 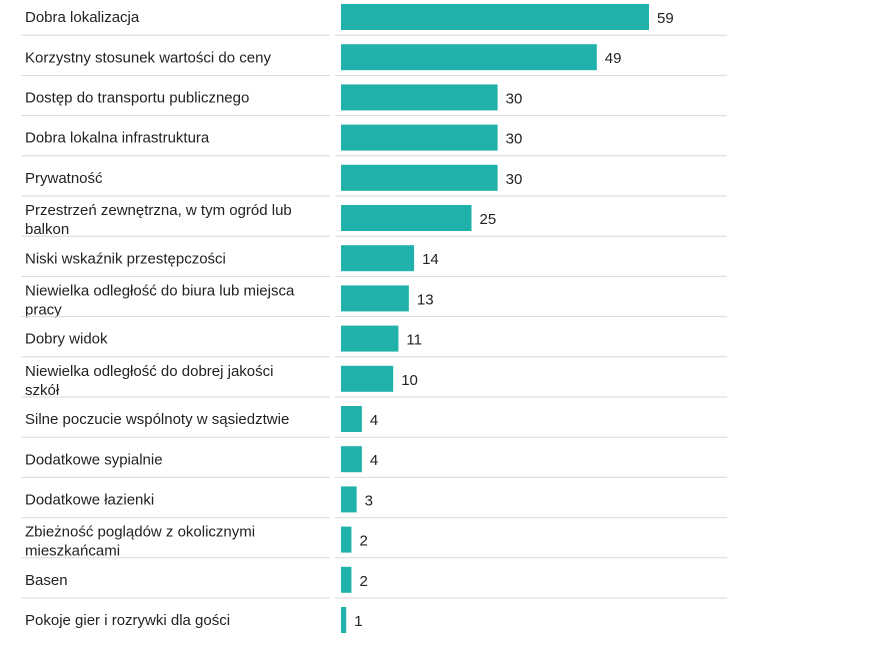 What do you see at coordinates (42, 390) in the screenshot?
I see `category-label-line: szkół` at bounding box center [42, 390].